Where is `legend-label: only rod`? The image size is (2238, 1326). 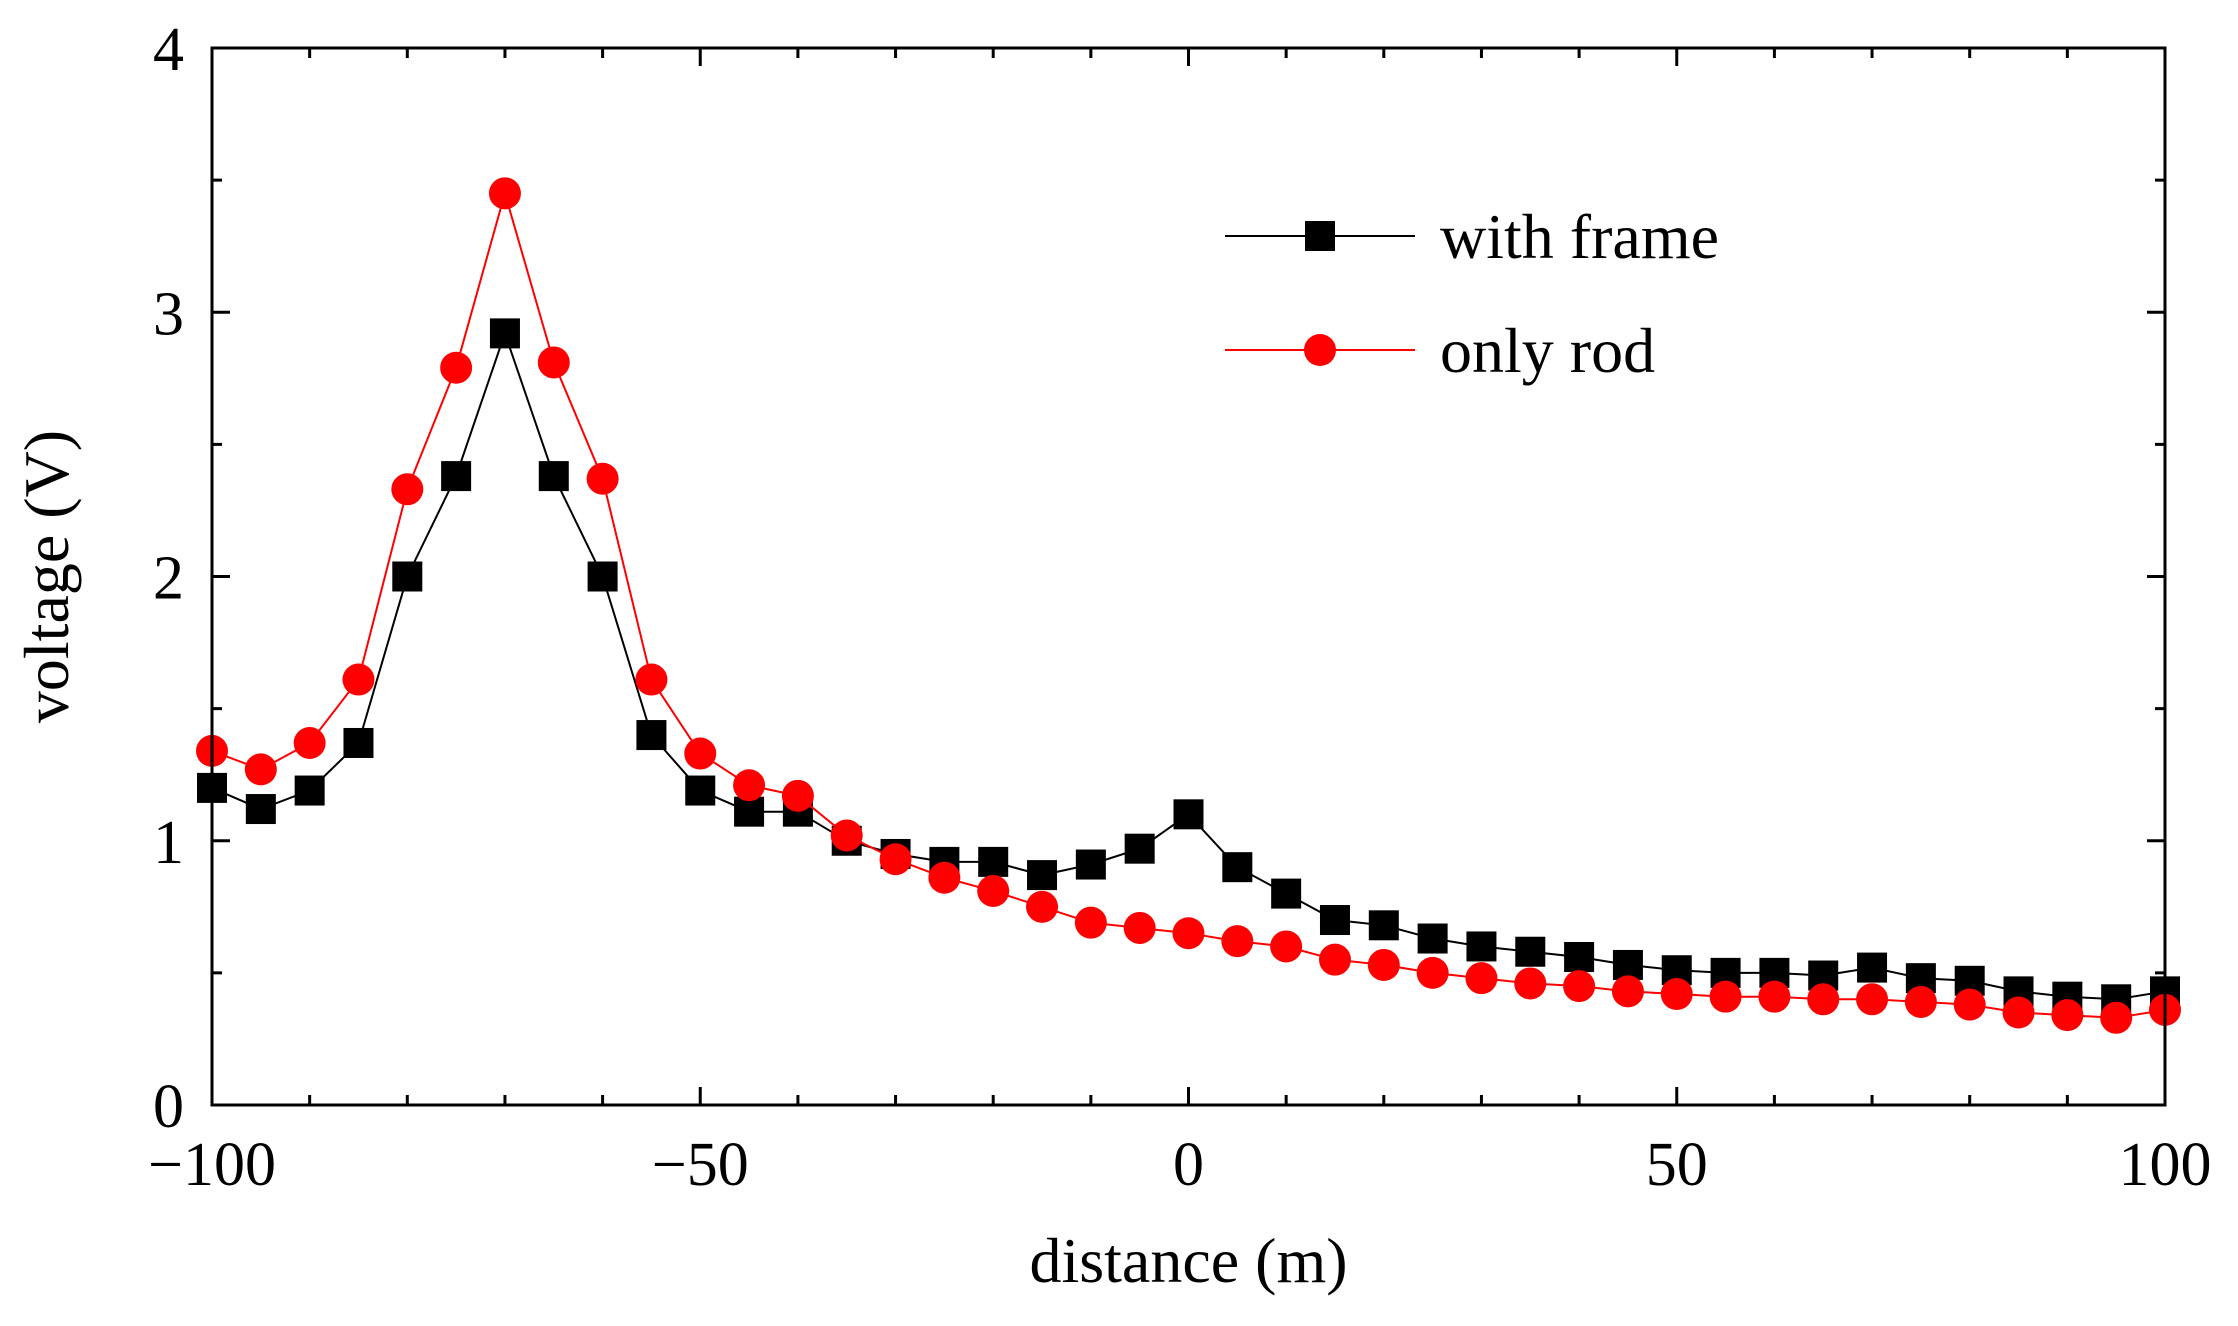
legend-label: only rod is located at coordinates (1547, 350).